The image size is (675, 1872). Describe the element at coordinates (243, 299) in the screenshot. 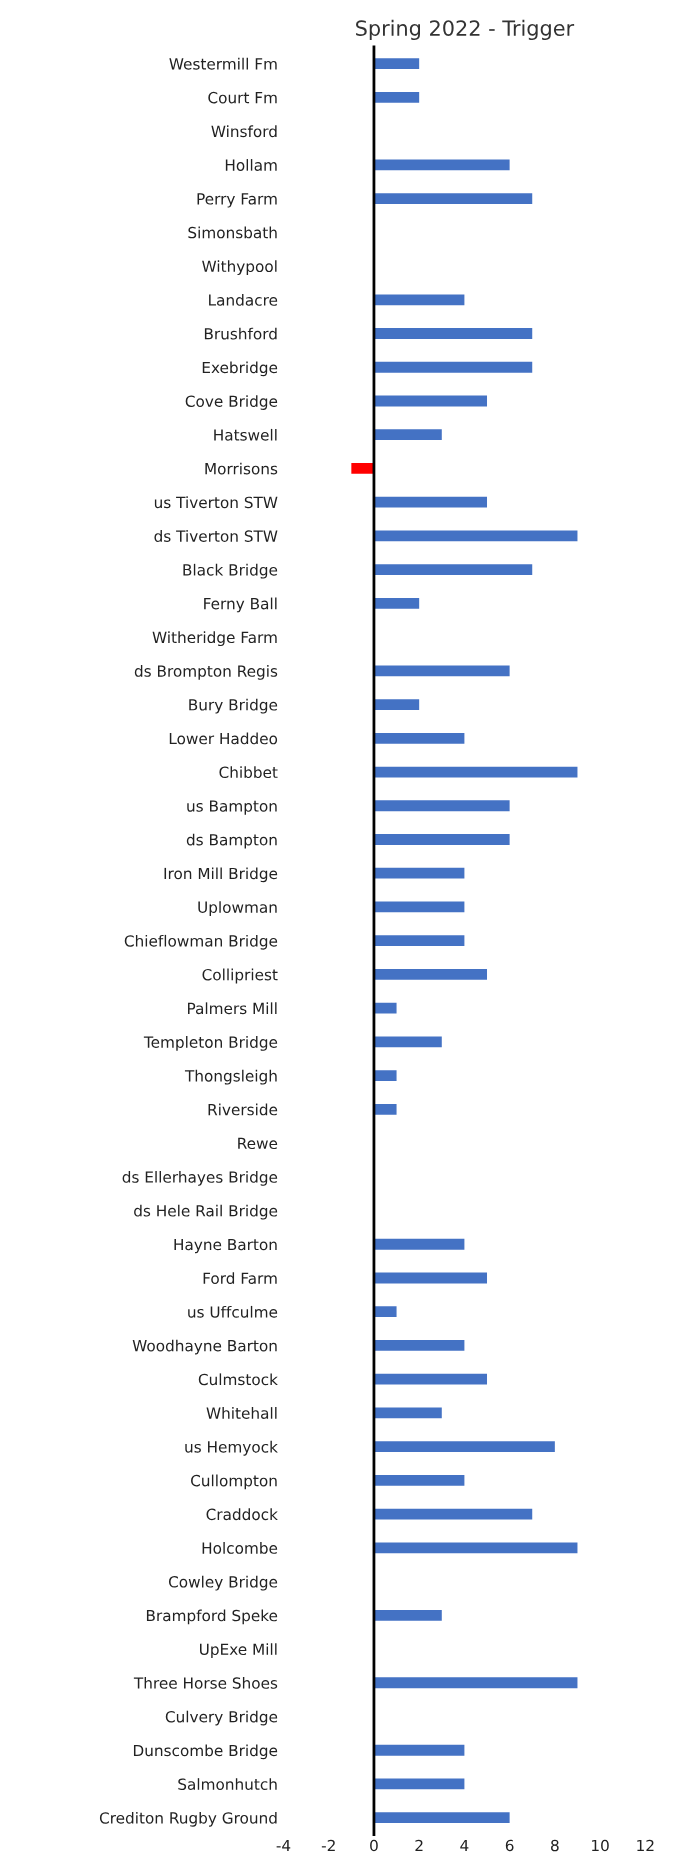

I see `y-tick-label: Landacre` at that location.